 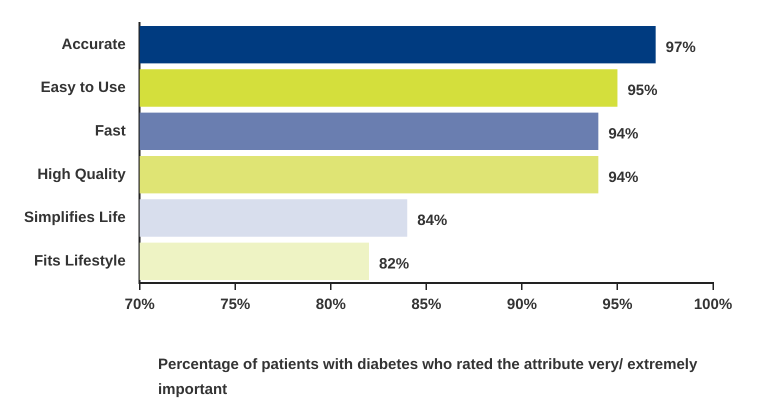 I want to click on y-tick-label: Simplifies Life, so click(x=75, y=217).